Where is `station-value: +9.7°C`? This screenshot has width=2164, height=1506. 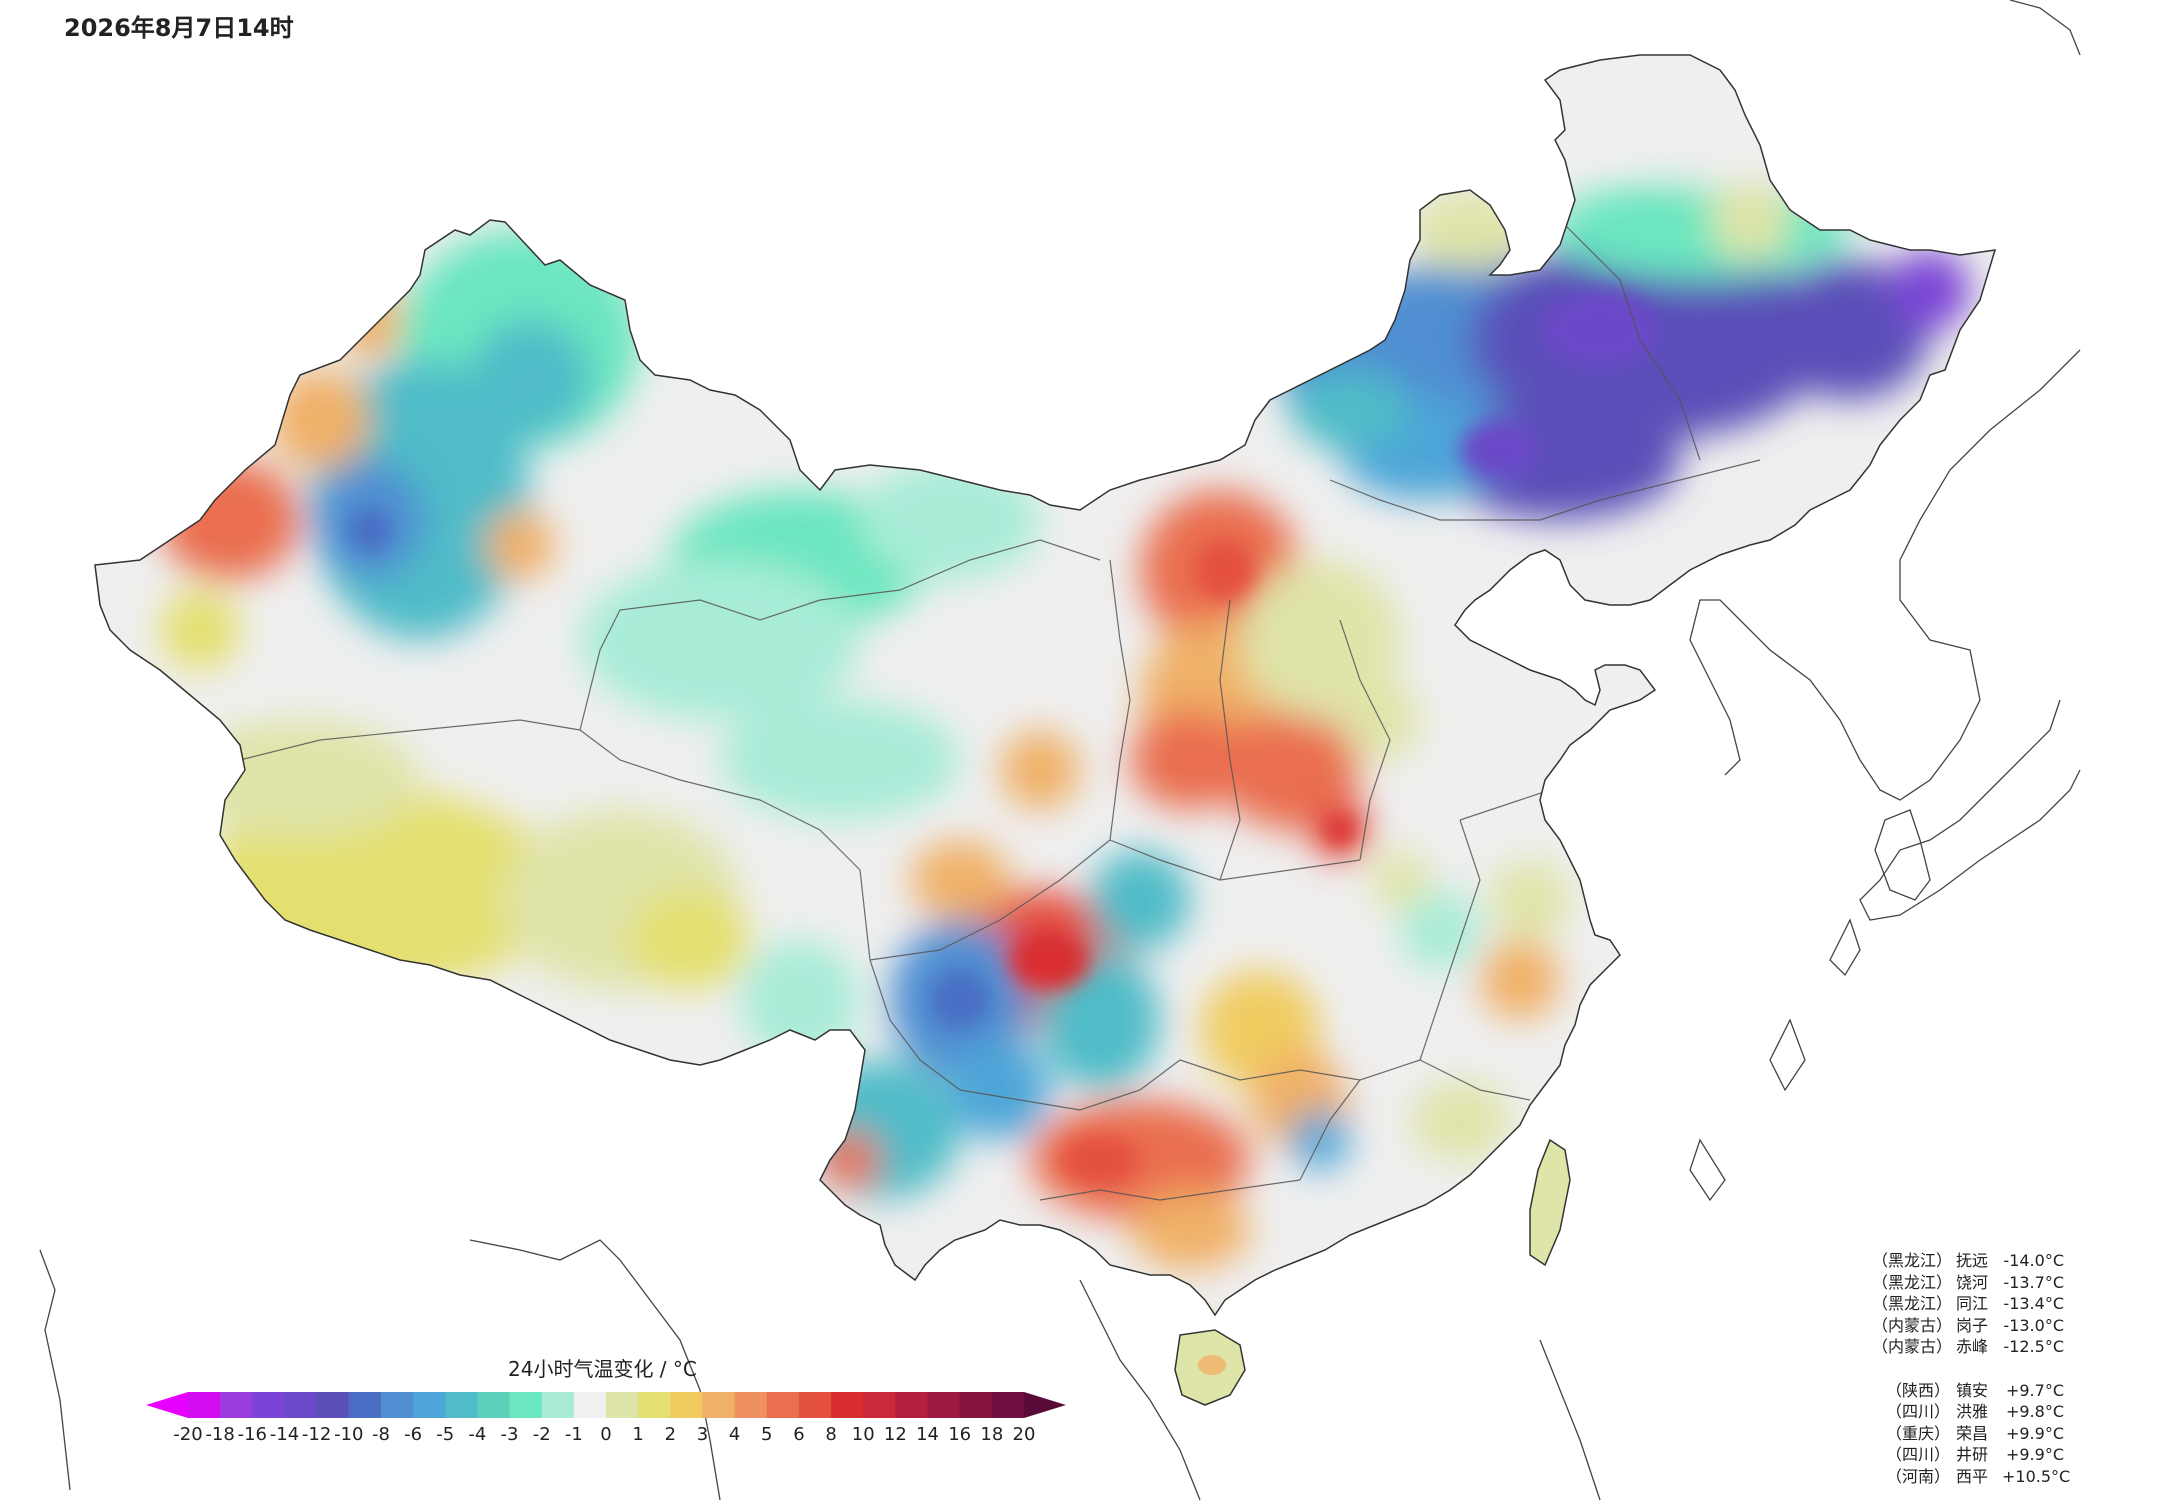
station-value: +9.7°C is located at coordinates (2034, 1390).